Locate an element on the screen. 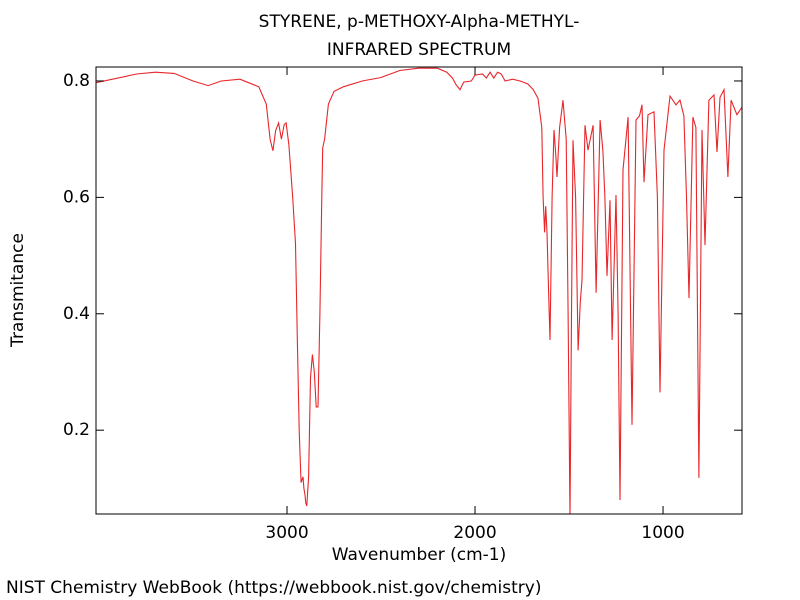 Image resolution: width=800 pixels, height=600 pixels. x-tick-label: 2000 is located at coordinates (474, 533).